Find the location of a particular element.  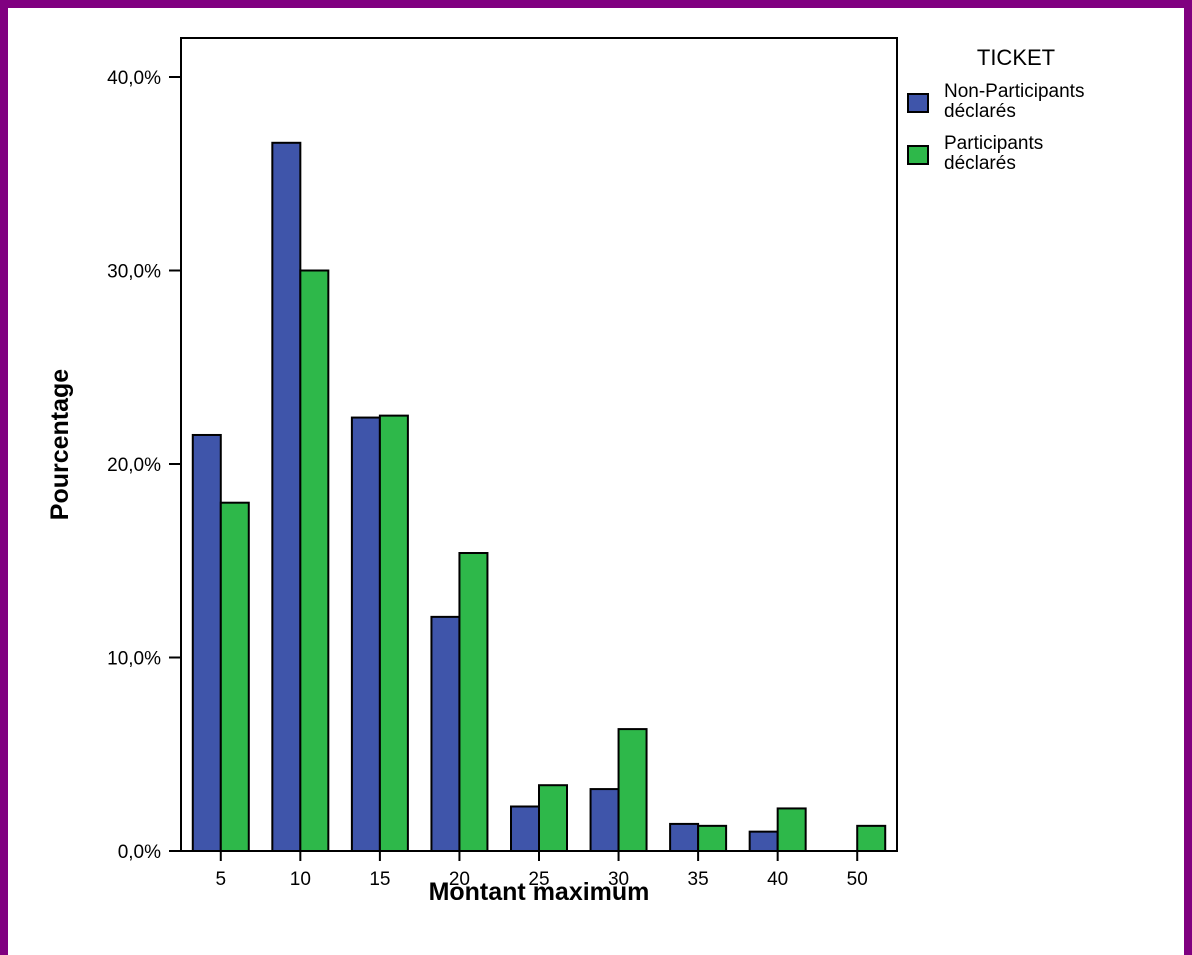

x-tick-label: 50 is located at coordinates (857, 879).